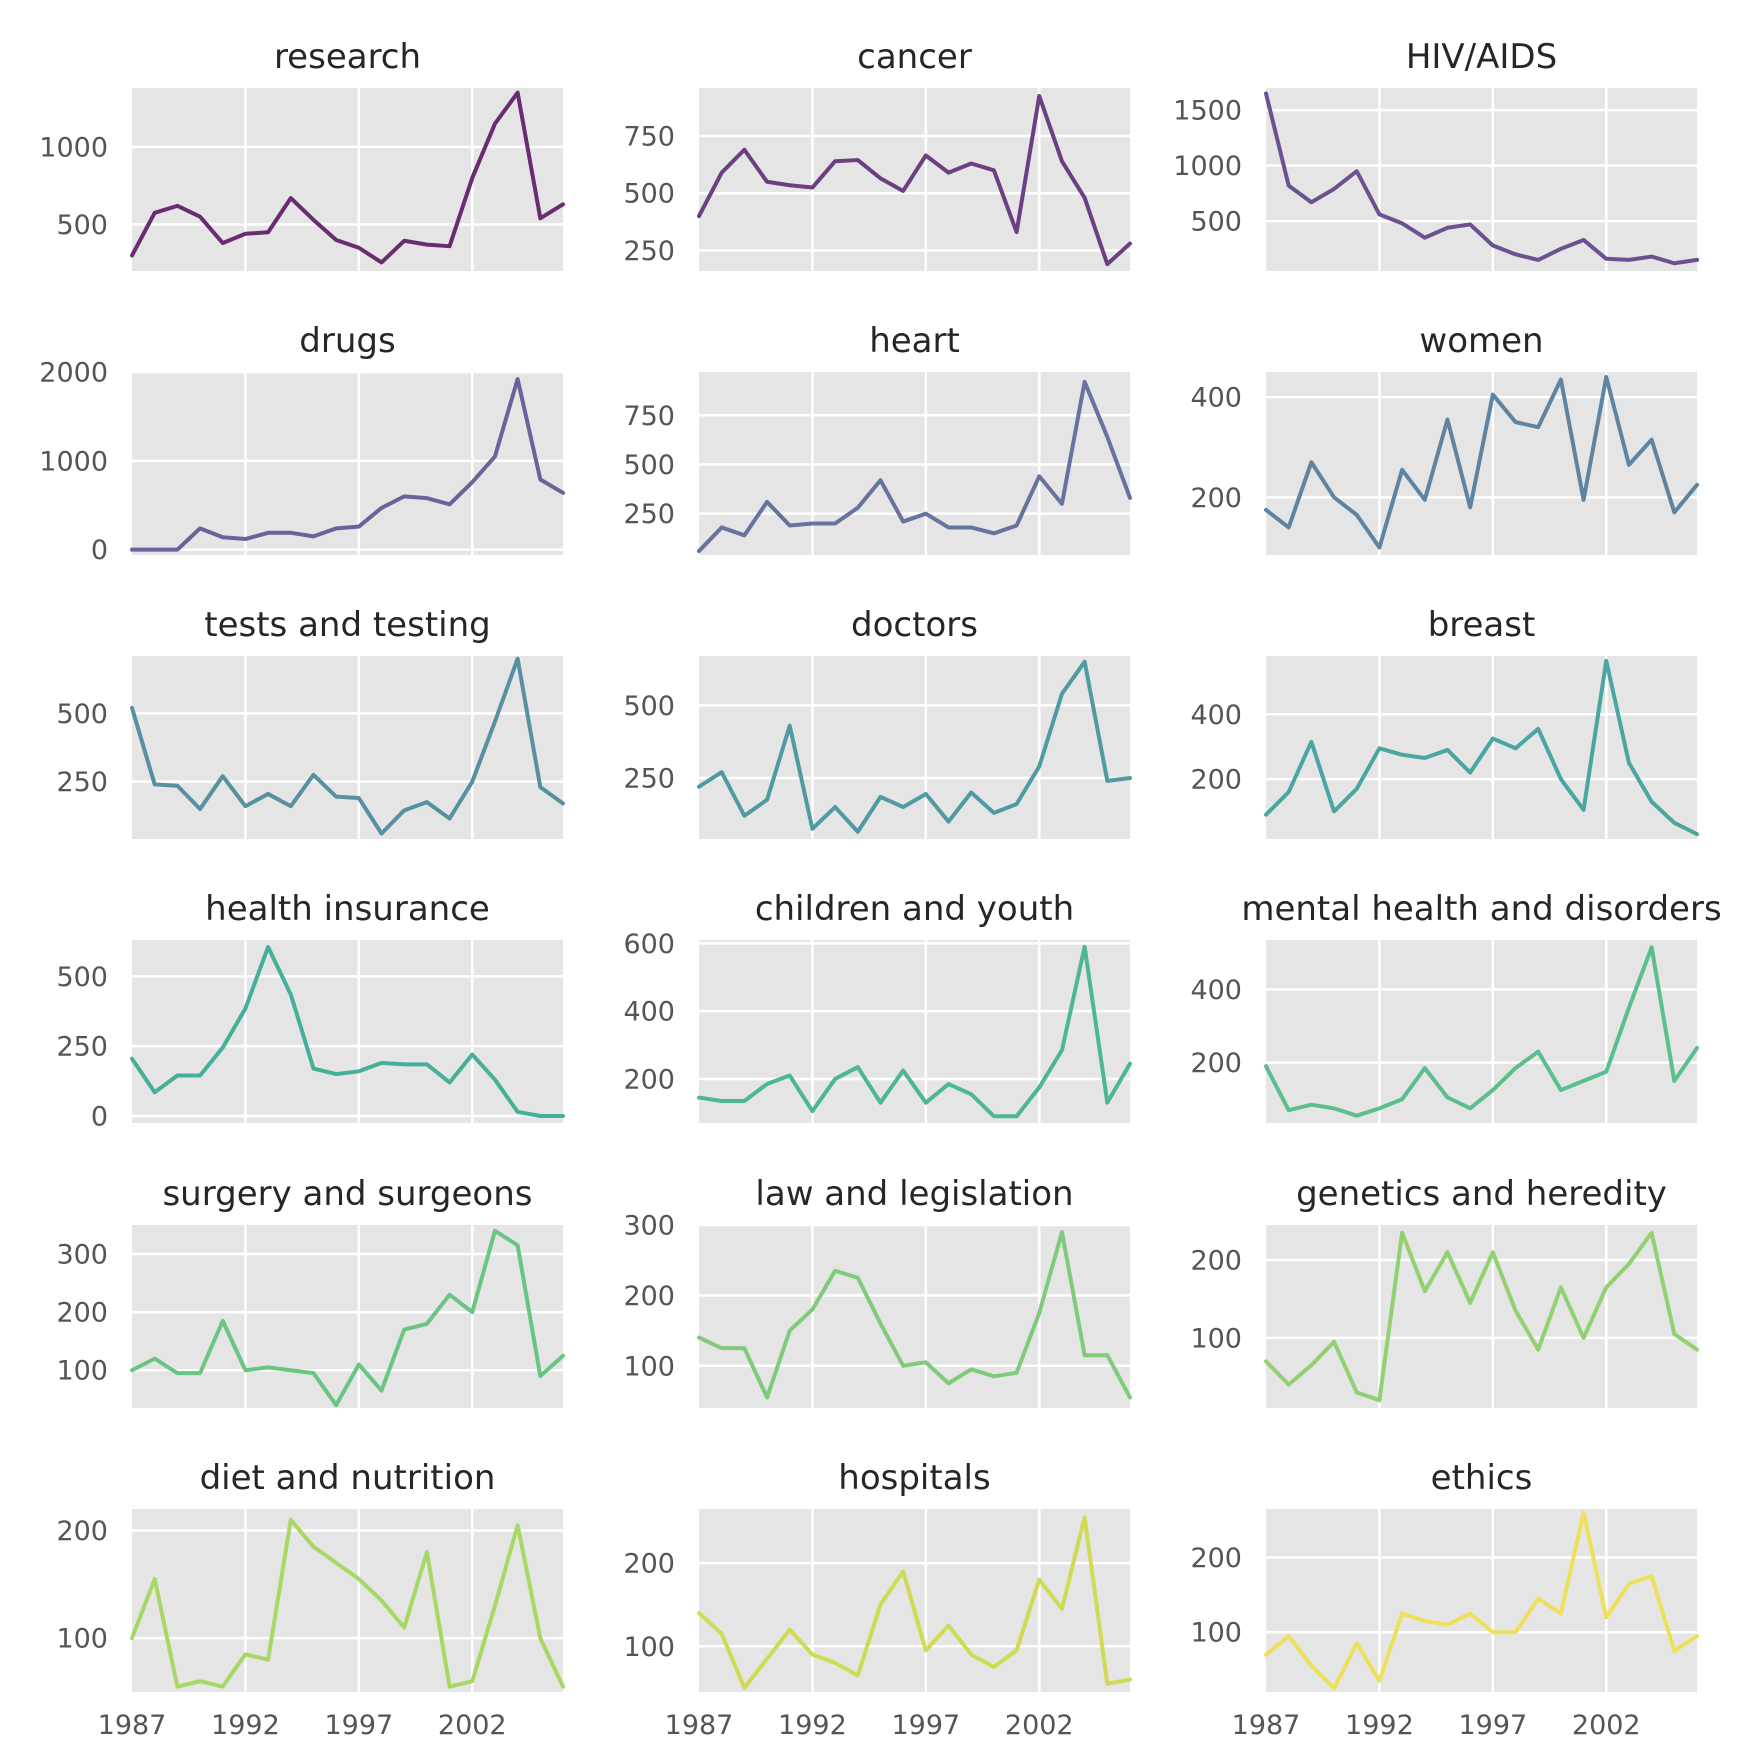 This screenshot has height=1760, width=1760. Describe the element at coordinates (914, 57) in the screenshot. I see `panel-title: cancer` at that location.